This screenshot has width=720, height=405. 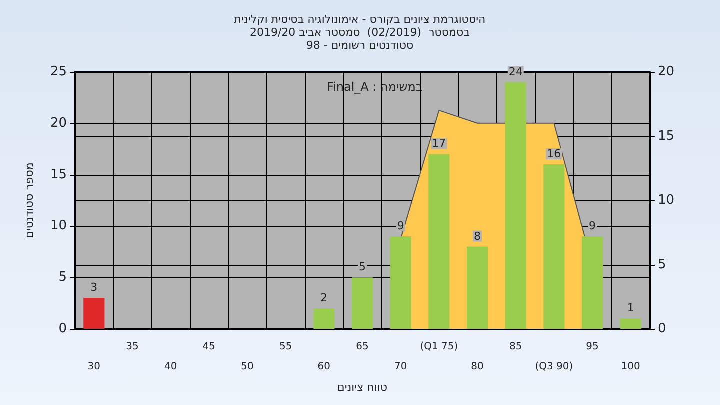 What do you see at coordinates (666, 136) in the screenshot?
I see `y2-tick-label: 15` at bounding box center [666, 136].